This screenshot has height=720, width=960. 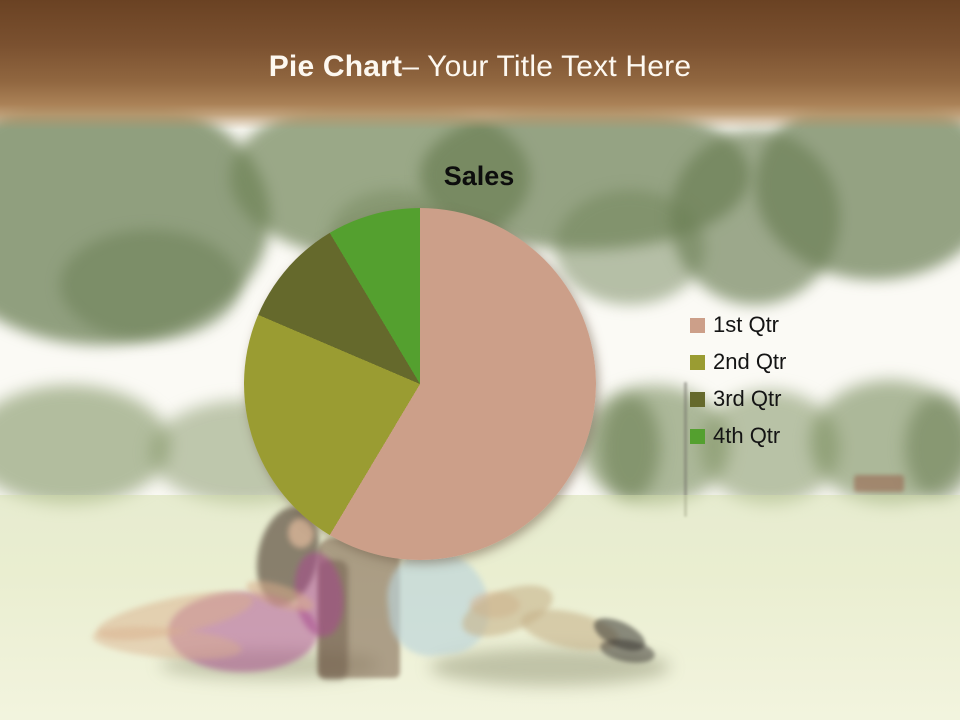 What do you see at coordinates (747, 398) in the screenshot?
I see `legend-label: 3rd Qtr` at bounding box center [747, 398].